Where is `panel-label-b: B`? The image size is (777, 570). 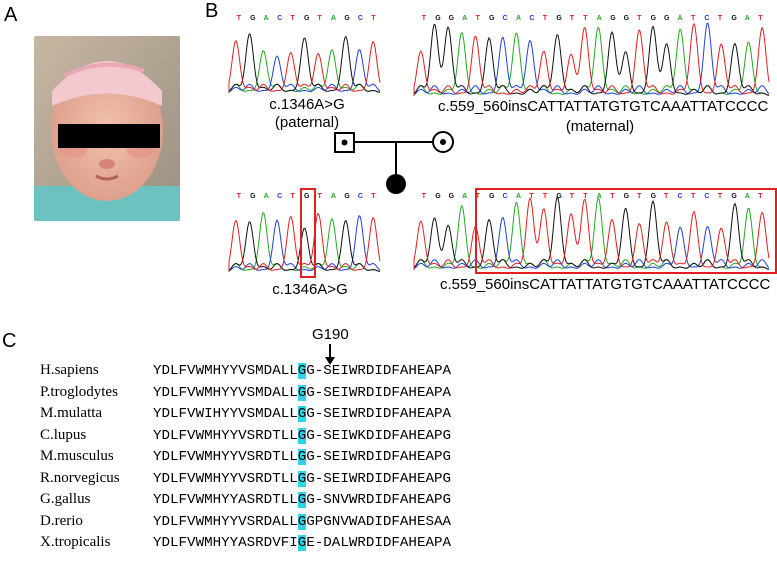 panel-label-b: B is located at coordinates (212, 11).